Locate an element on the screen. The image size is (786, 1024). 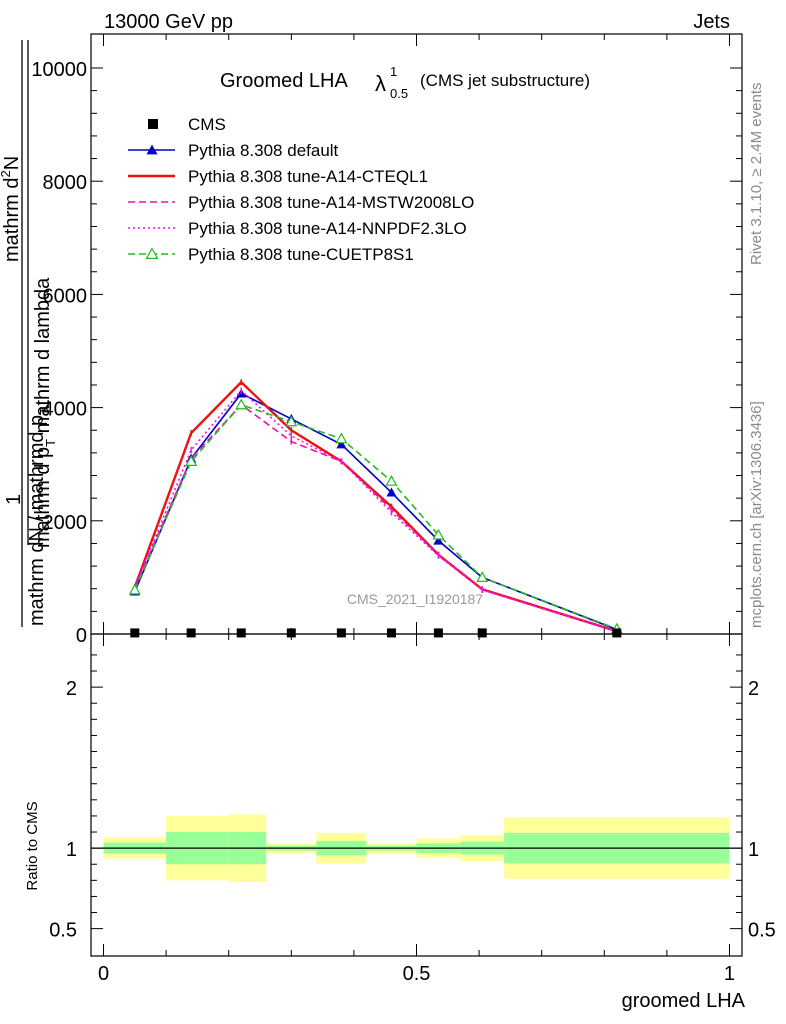
x-tick-label: 0.5 is located at coordinates (417, 974).